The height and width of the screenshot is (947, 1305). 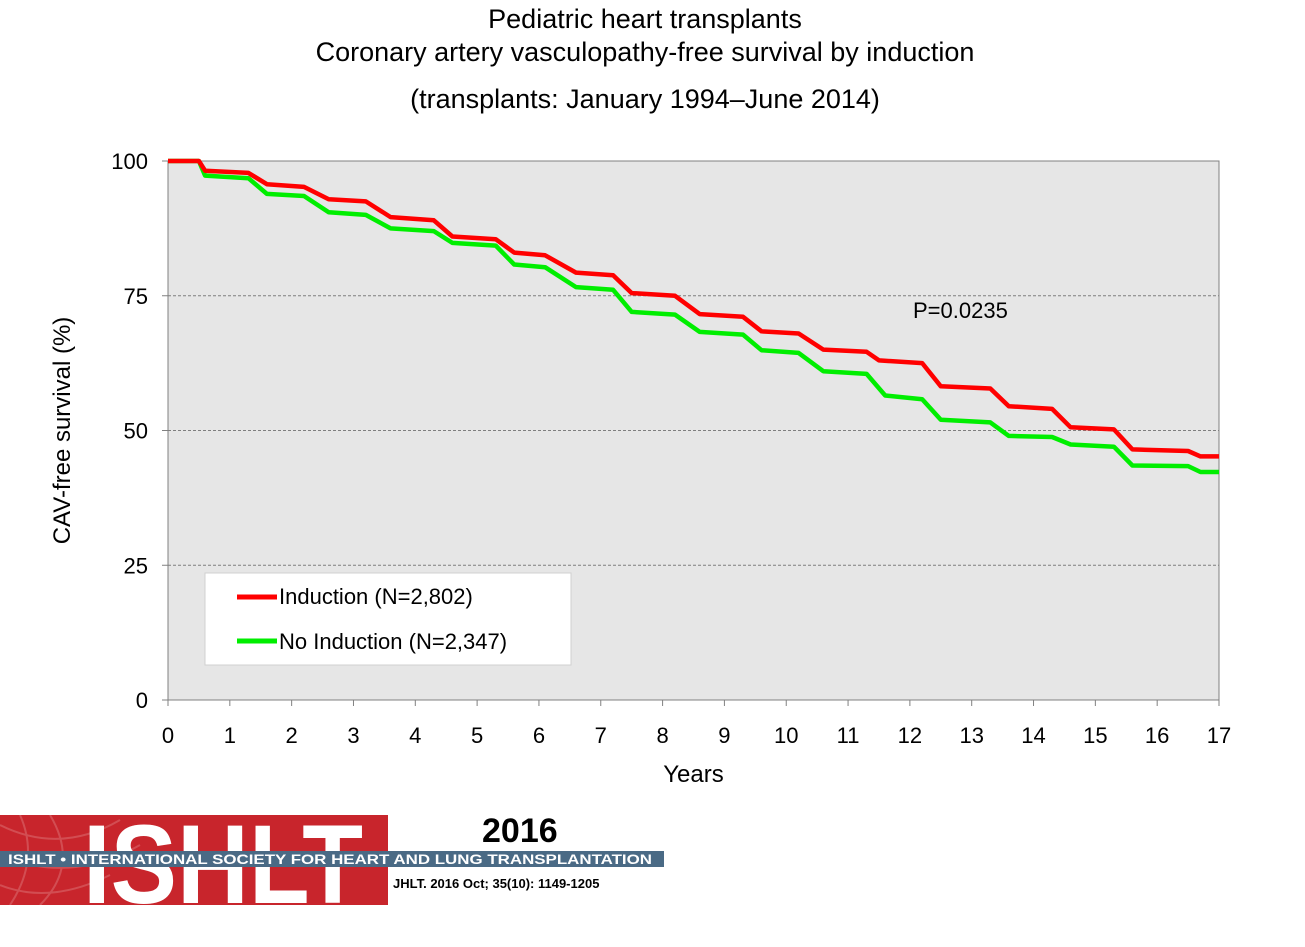 I want to click on x-tick-label: 10, so click(x=786, y=735).